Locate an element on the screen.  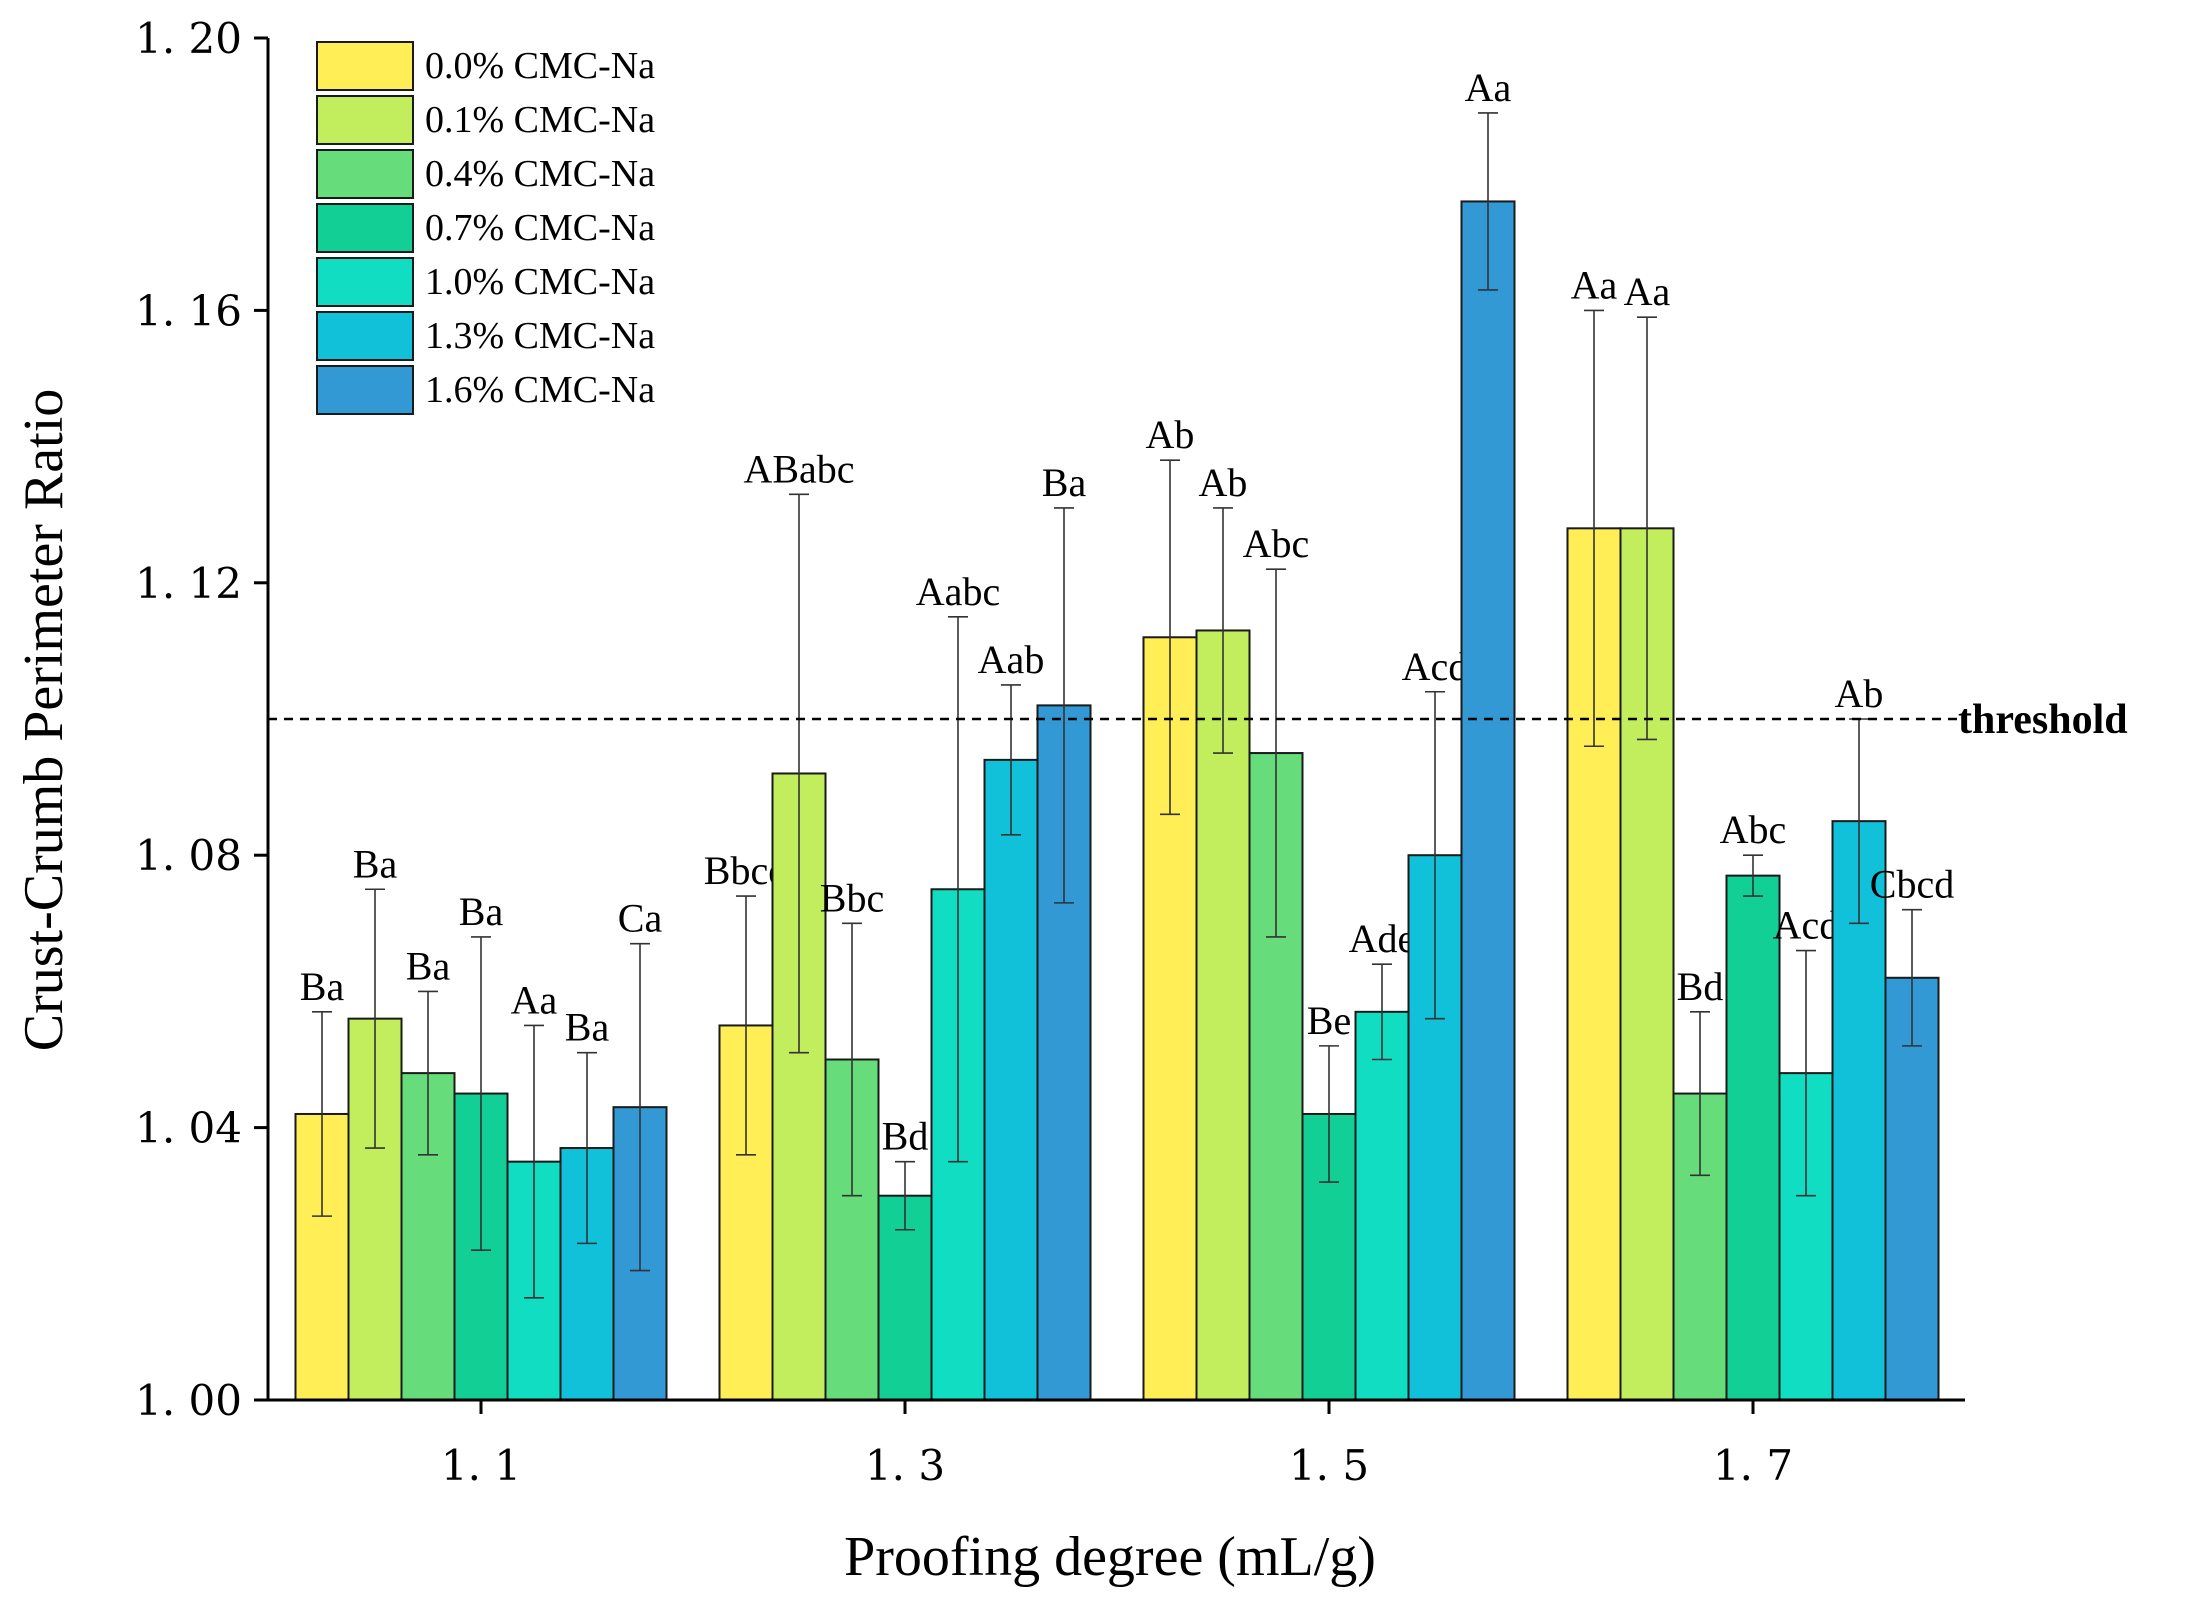
legend-label: 1.6% CMC-Na is located at coordinates (540, 390).